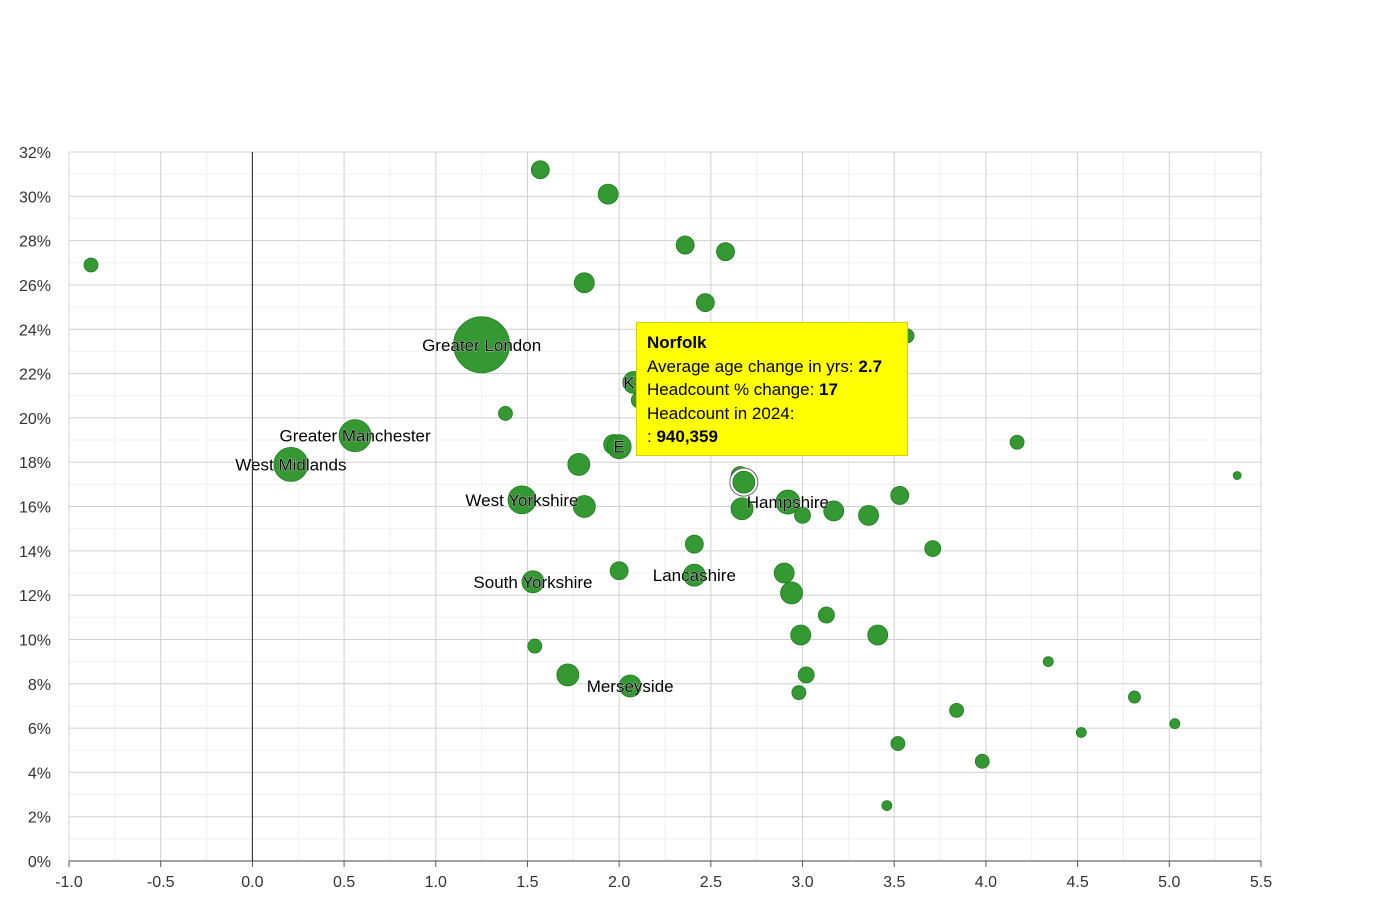 Image resolution: width=1390 pixels, height=900 pixels. What do you see at coordinates (252, 882) in the screenshot?
I see `x-tick-label: 0.0` at bounding box center [252, 882].